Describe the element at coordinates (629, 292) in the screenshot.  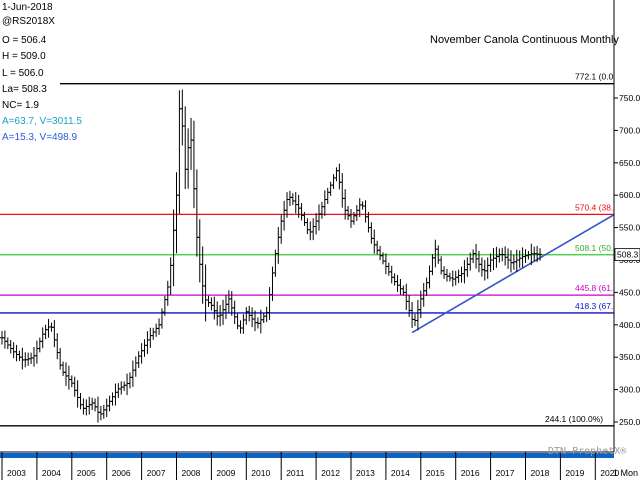
I see `y-tick-label: 450.0` at that location.